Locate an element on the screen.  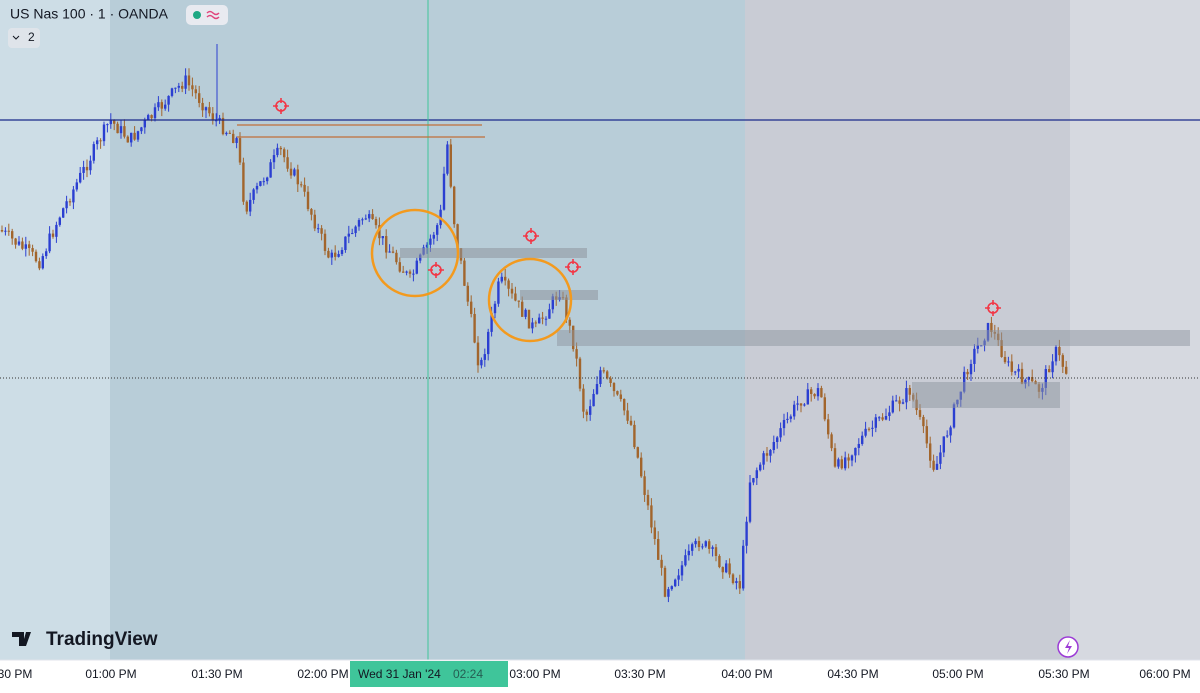
x-tick-label: 04:00 PM is located at coordinates (746, 674).